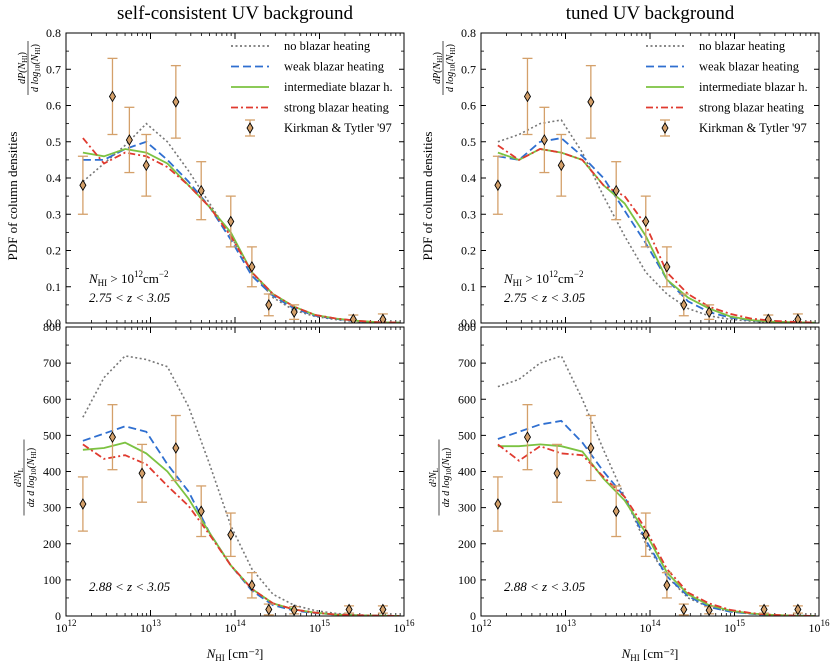 This screenshot has height=663, width=830. What do you see at coordinates (244, 653) in the screenshot?
I see `text-part: [cm⁻²]` at bounding box center [244, 653].